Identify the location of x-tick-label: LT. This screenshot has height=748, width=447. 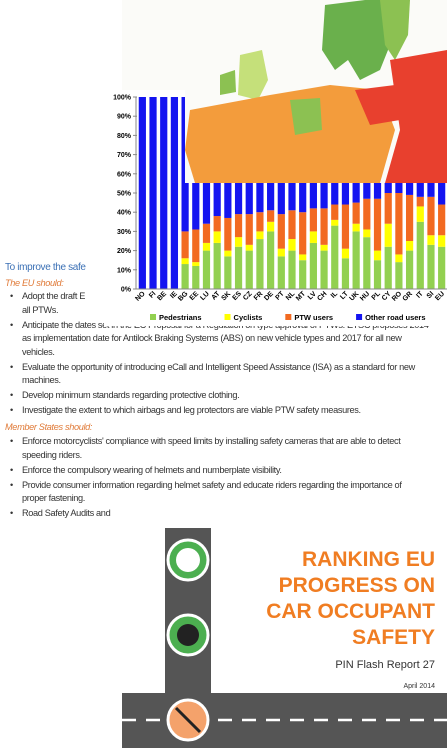
(344, 295).